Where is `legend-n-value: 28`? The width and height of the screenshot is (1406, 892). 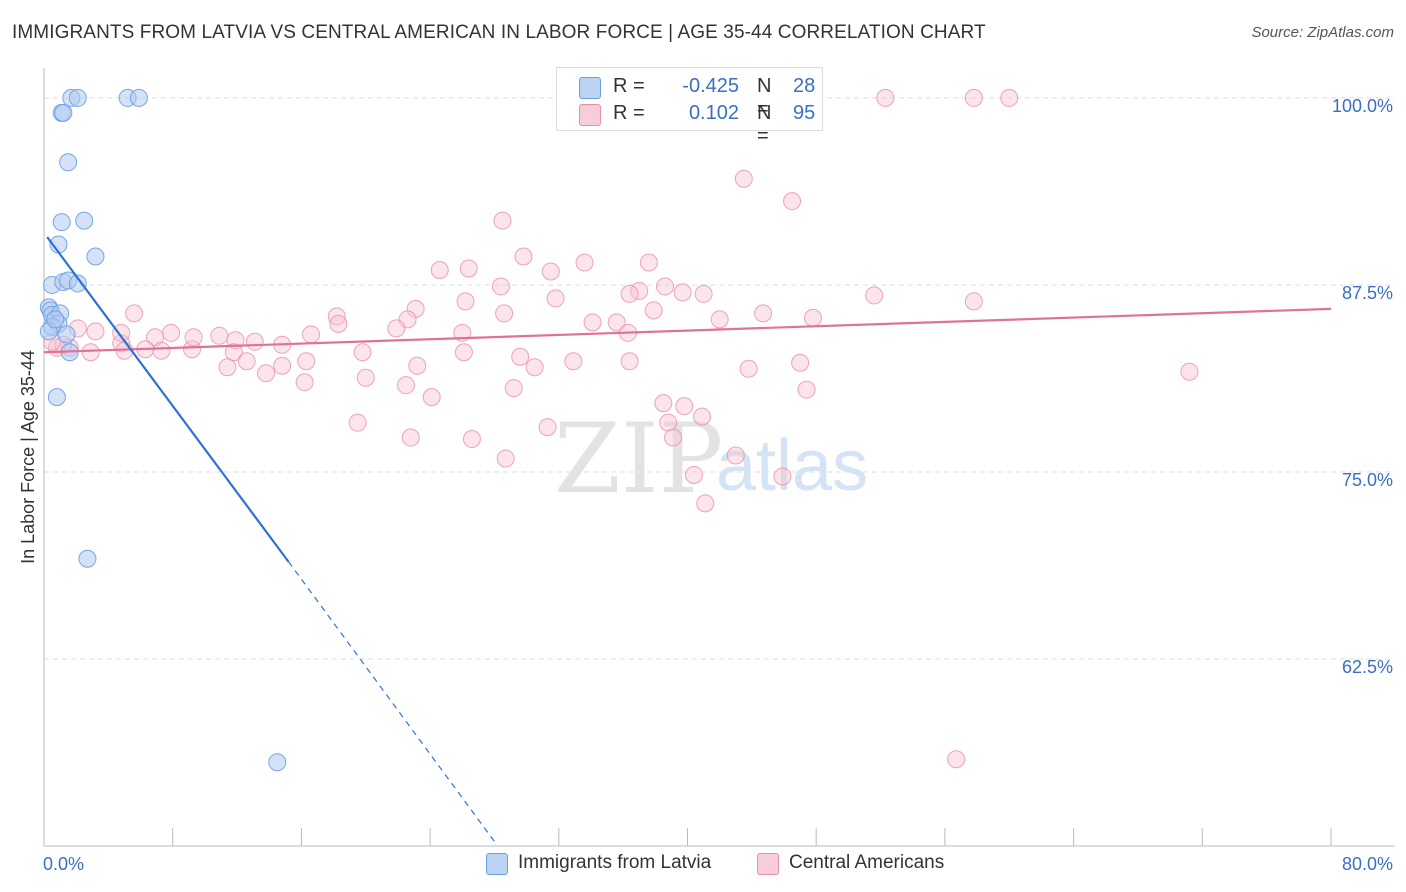
legend-n-value: 28 is located at coordinates (804, 86).